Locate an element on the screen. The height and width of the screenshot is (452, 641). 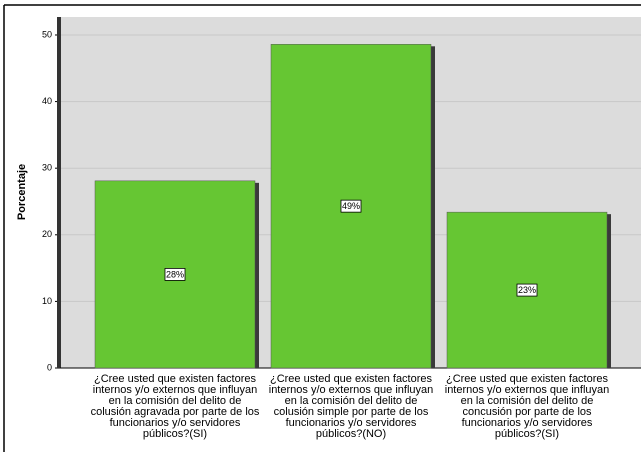
data-label: 23% is located at coordinates (527, 290).